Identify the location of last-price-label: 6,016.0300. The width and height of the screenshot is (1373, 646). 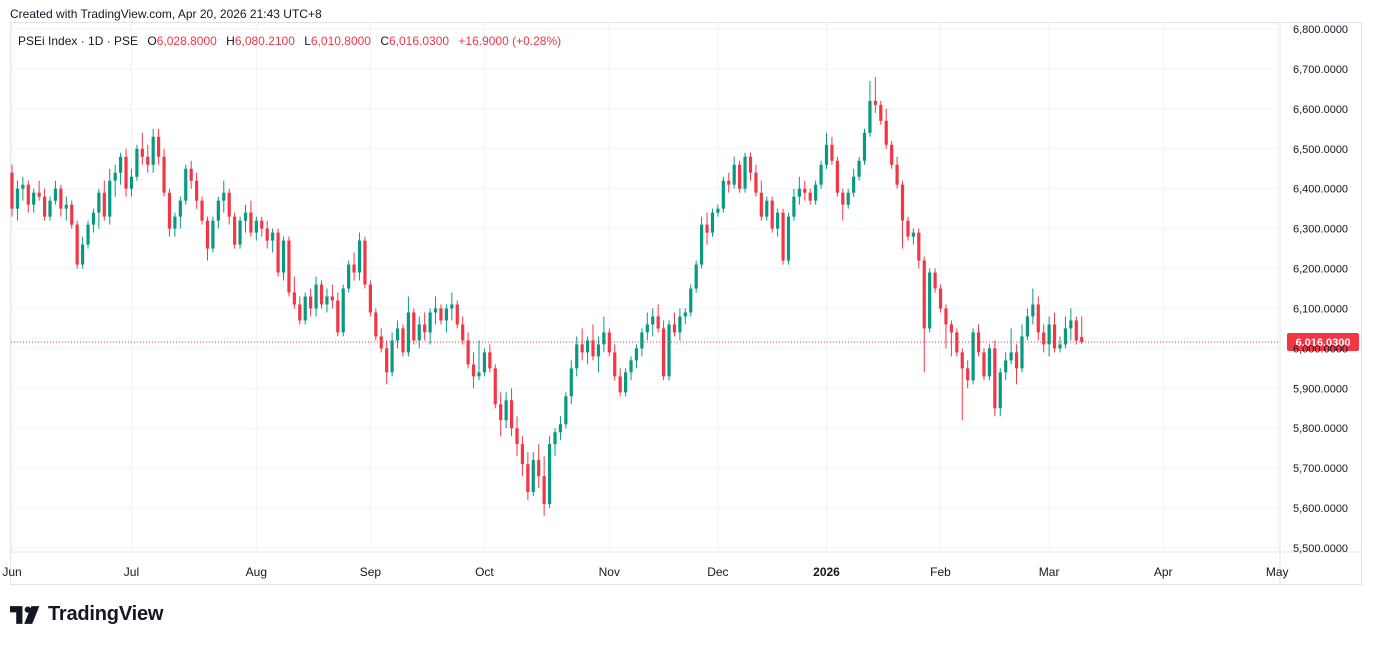
(1322, 343).